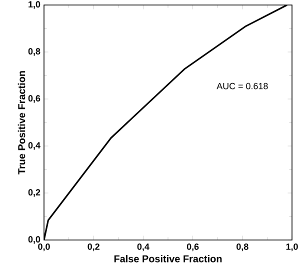 This screenshot has height=274, width=304. What do you see at coordinates (168, 258) in the screenshot?
I see `x-axis-title: False Positive Fraction` at bounding box center [168, 258].